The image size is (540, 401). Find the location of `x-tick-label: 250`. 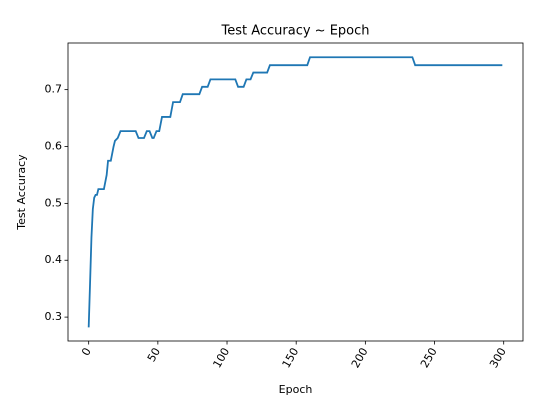

x-tick-label: 250 is located at coordinates (429, 358).